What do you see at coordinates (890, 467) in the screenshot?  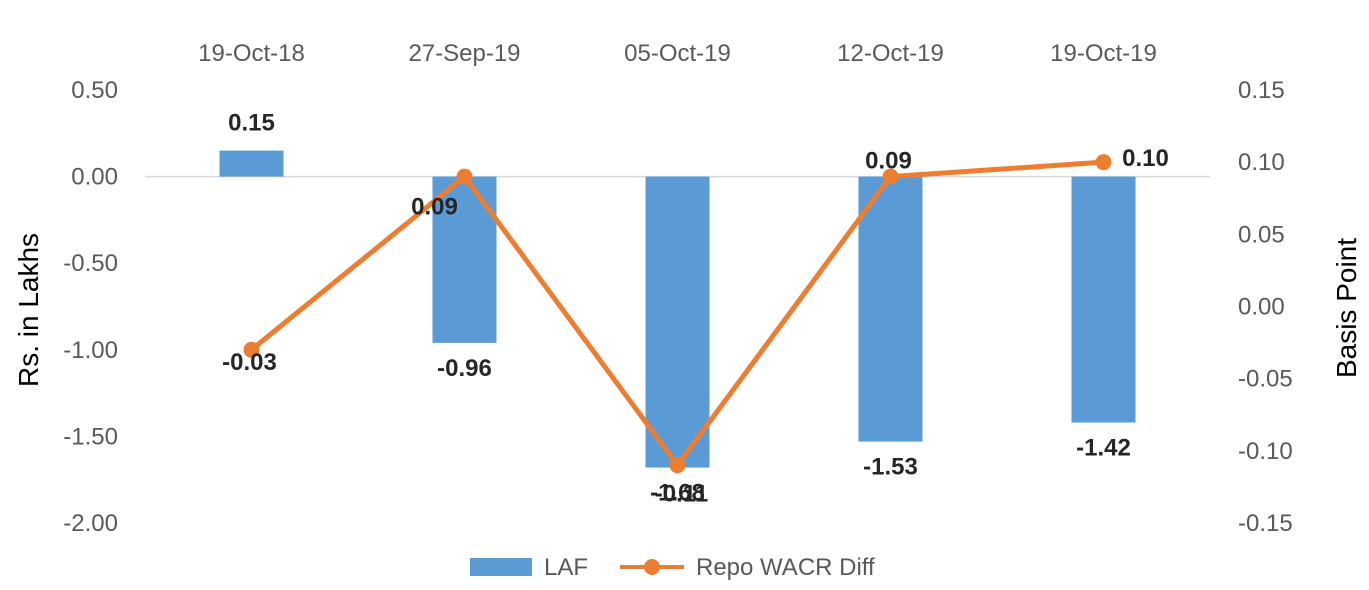 I see `laf-data-label: -1.53` at bounding box center [890, 467].